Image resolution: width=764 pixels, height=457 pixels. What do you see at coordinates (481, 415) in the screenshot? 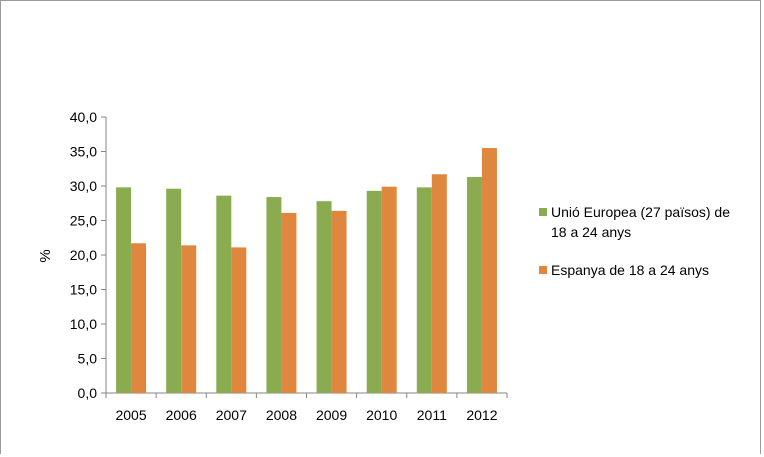
I see `x-tick-label: 2012` at bounding box center [481, 415].